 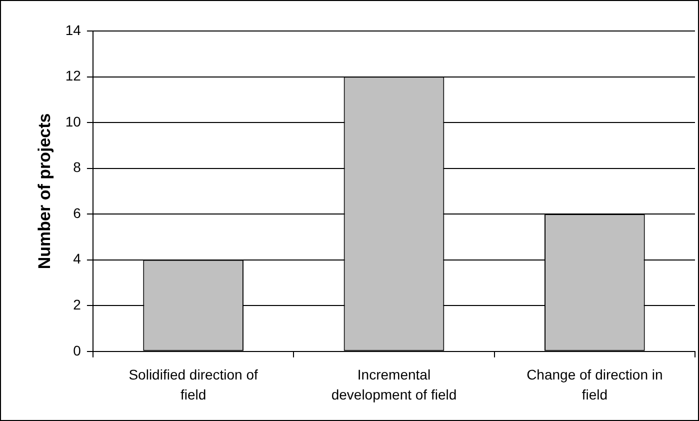 I want to click on y-tick-label: 10, so click(x=73, y=121).